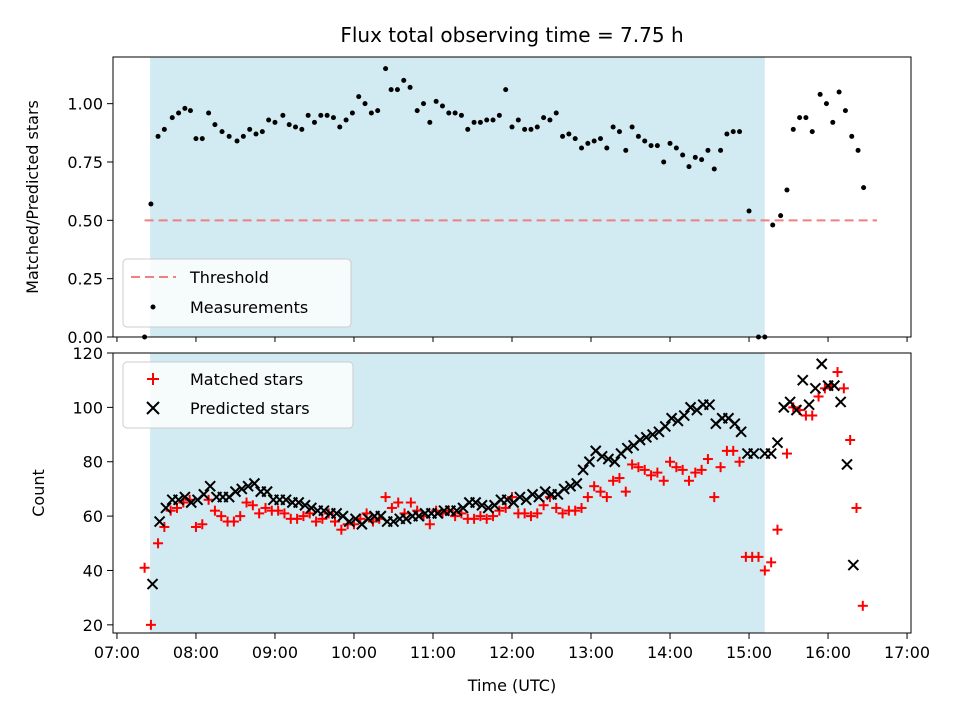 This screenshot has width=960, height=720. What do you see at coordinates (153, 379) in the screenshot?
I see `legend-matched-swatch` at bounding box center [153, 379].